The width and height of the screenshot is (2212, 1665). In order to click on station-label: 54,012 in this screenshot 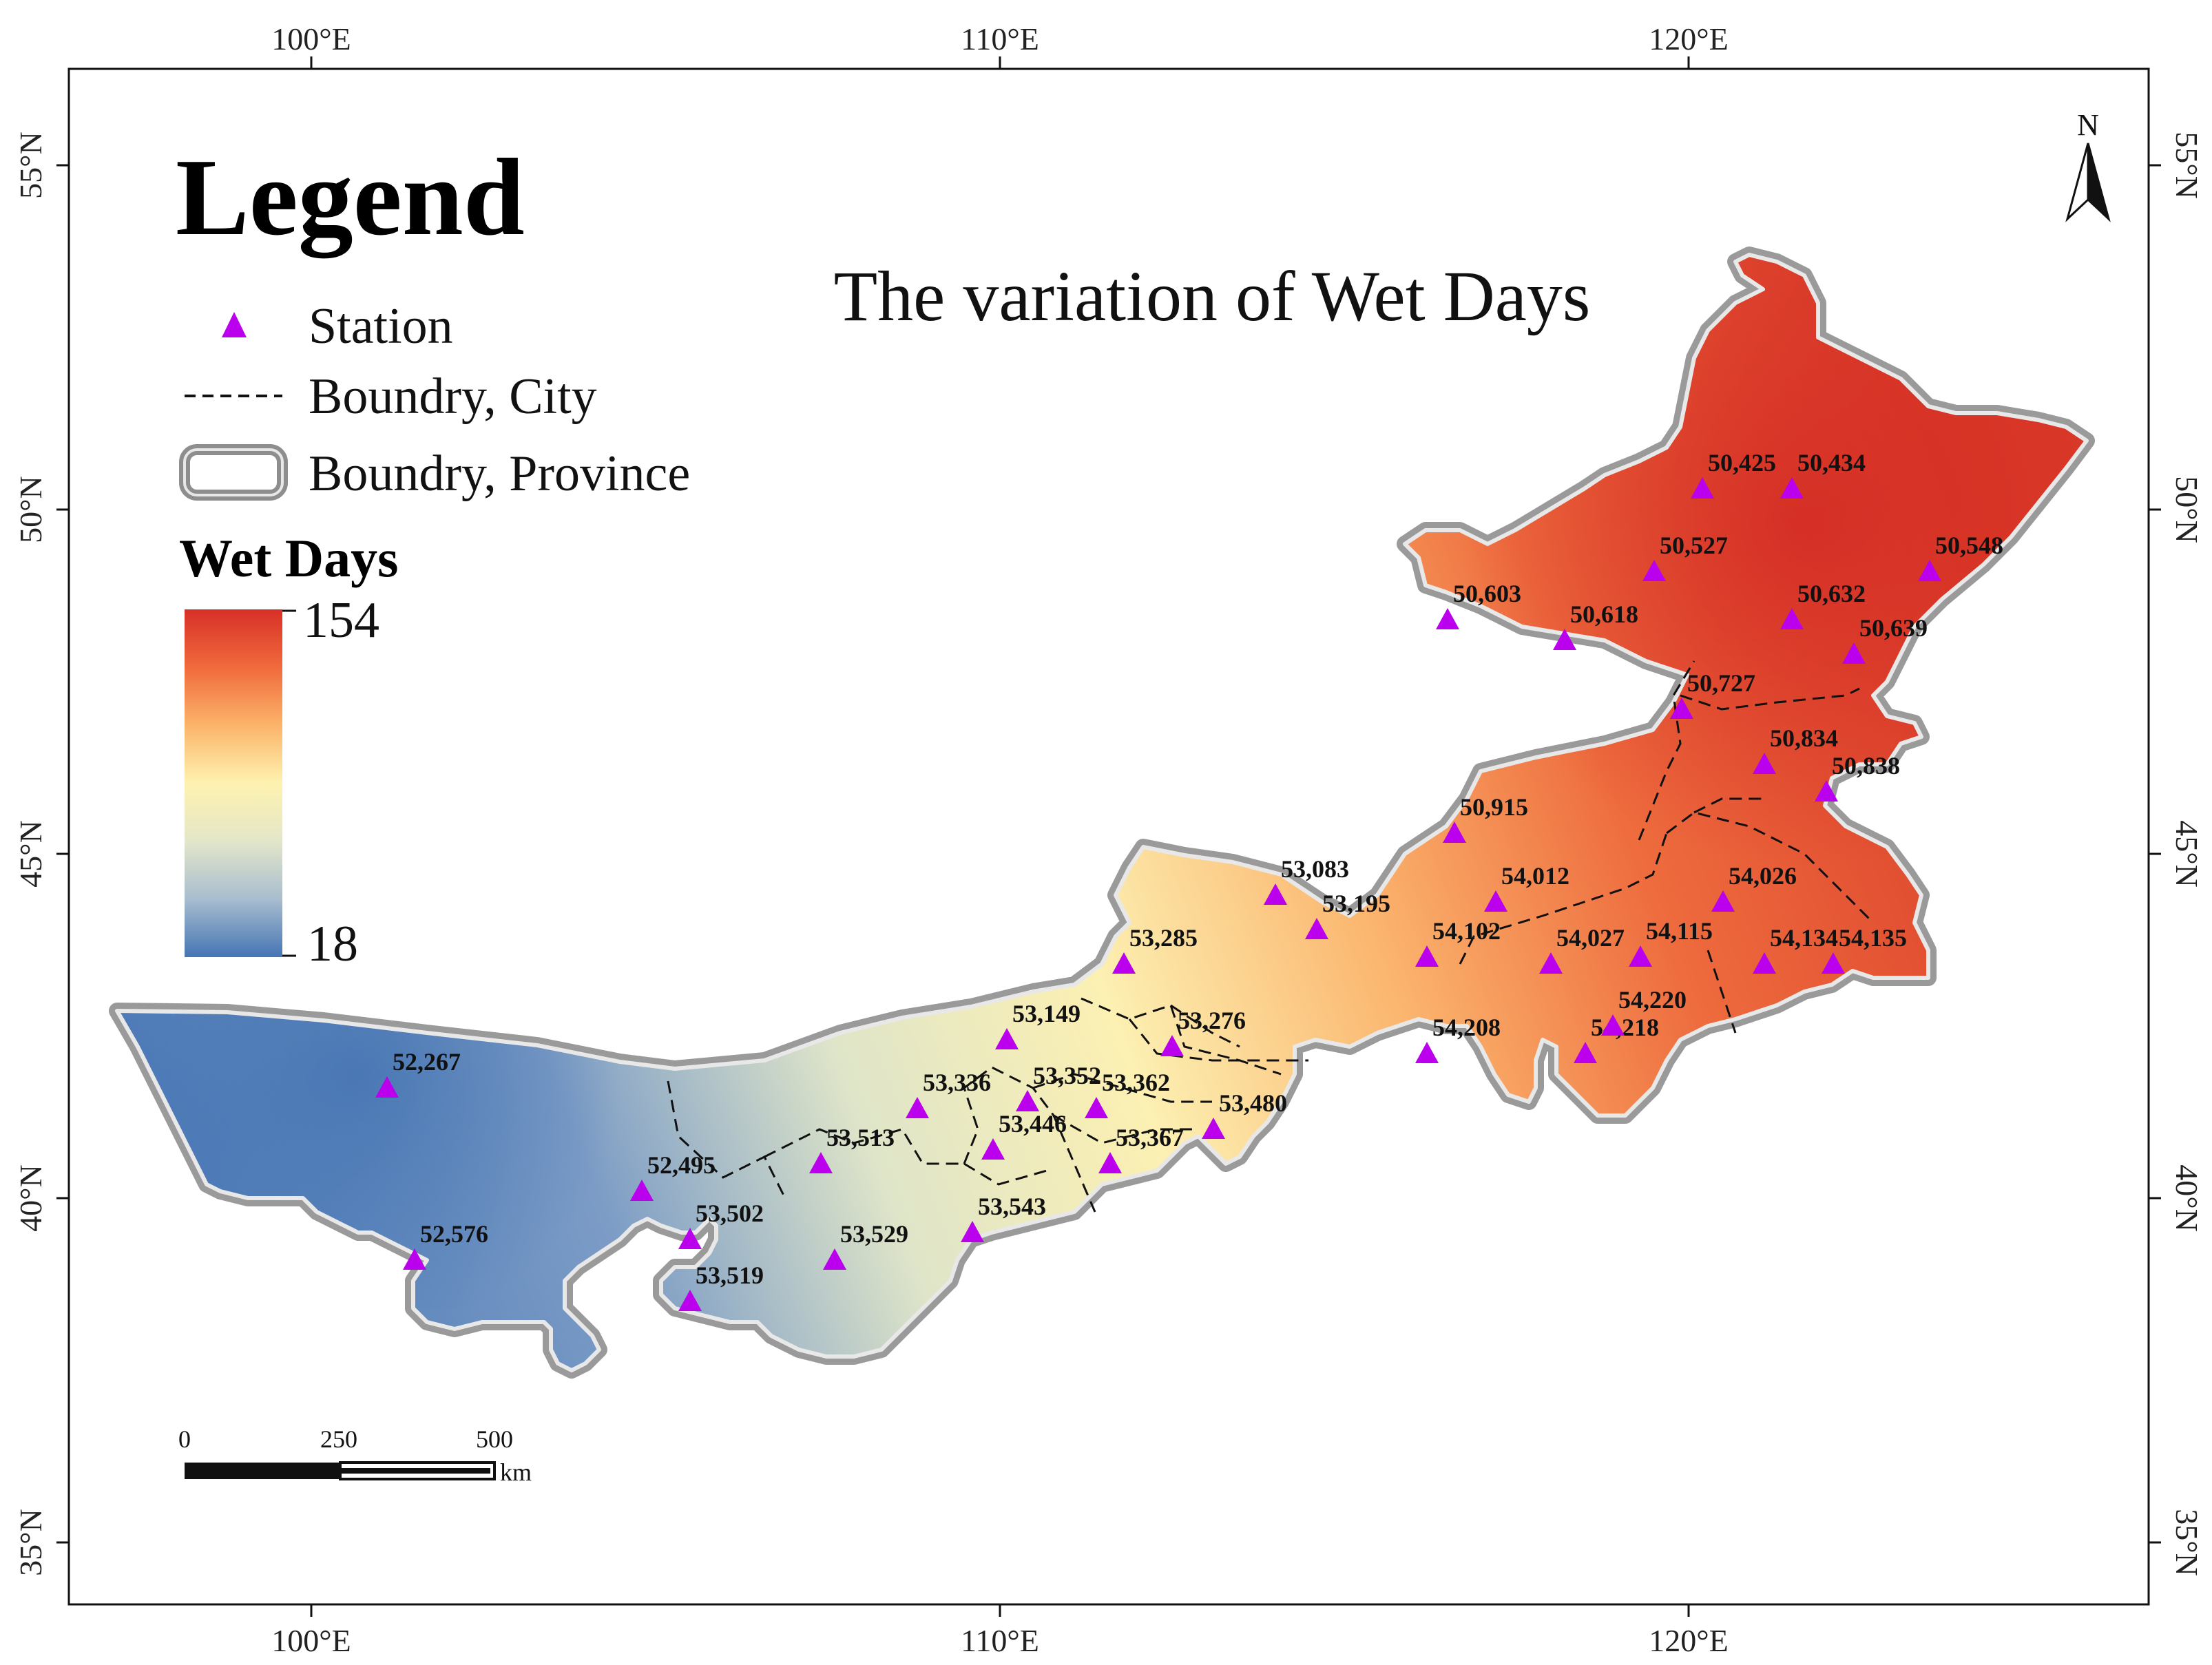, I will do `click(1535, 876)`.